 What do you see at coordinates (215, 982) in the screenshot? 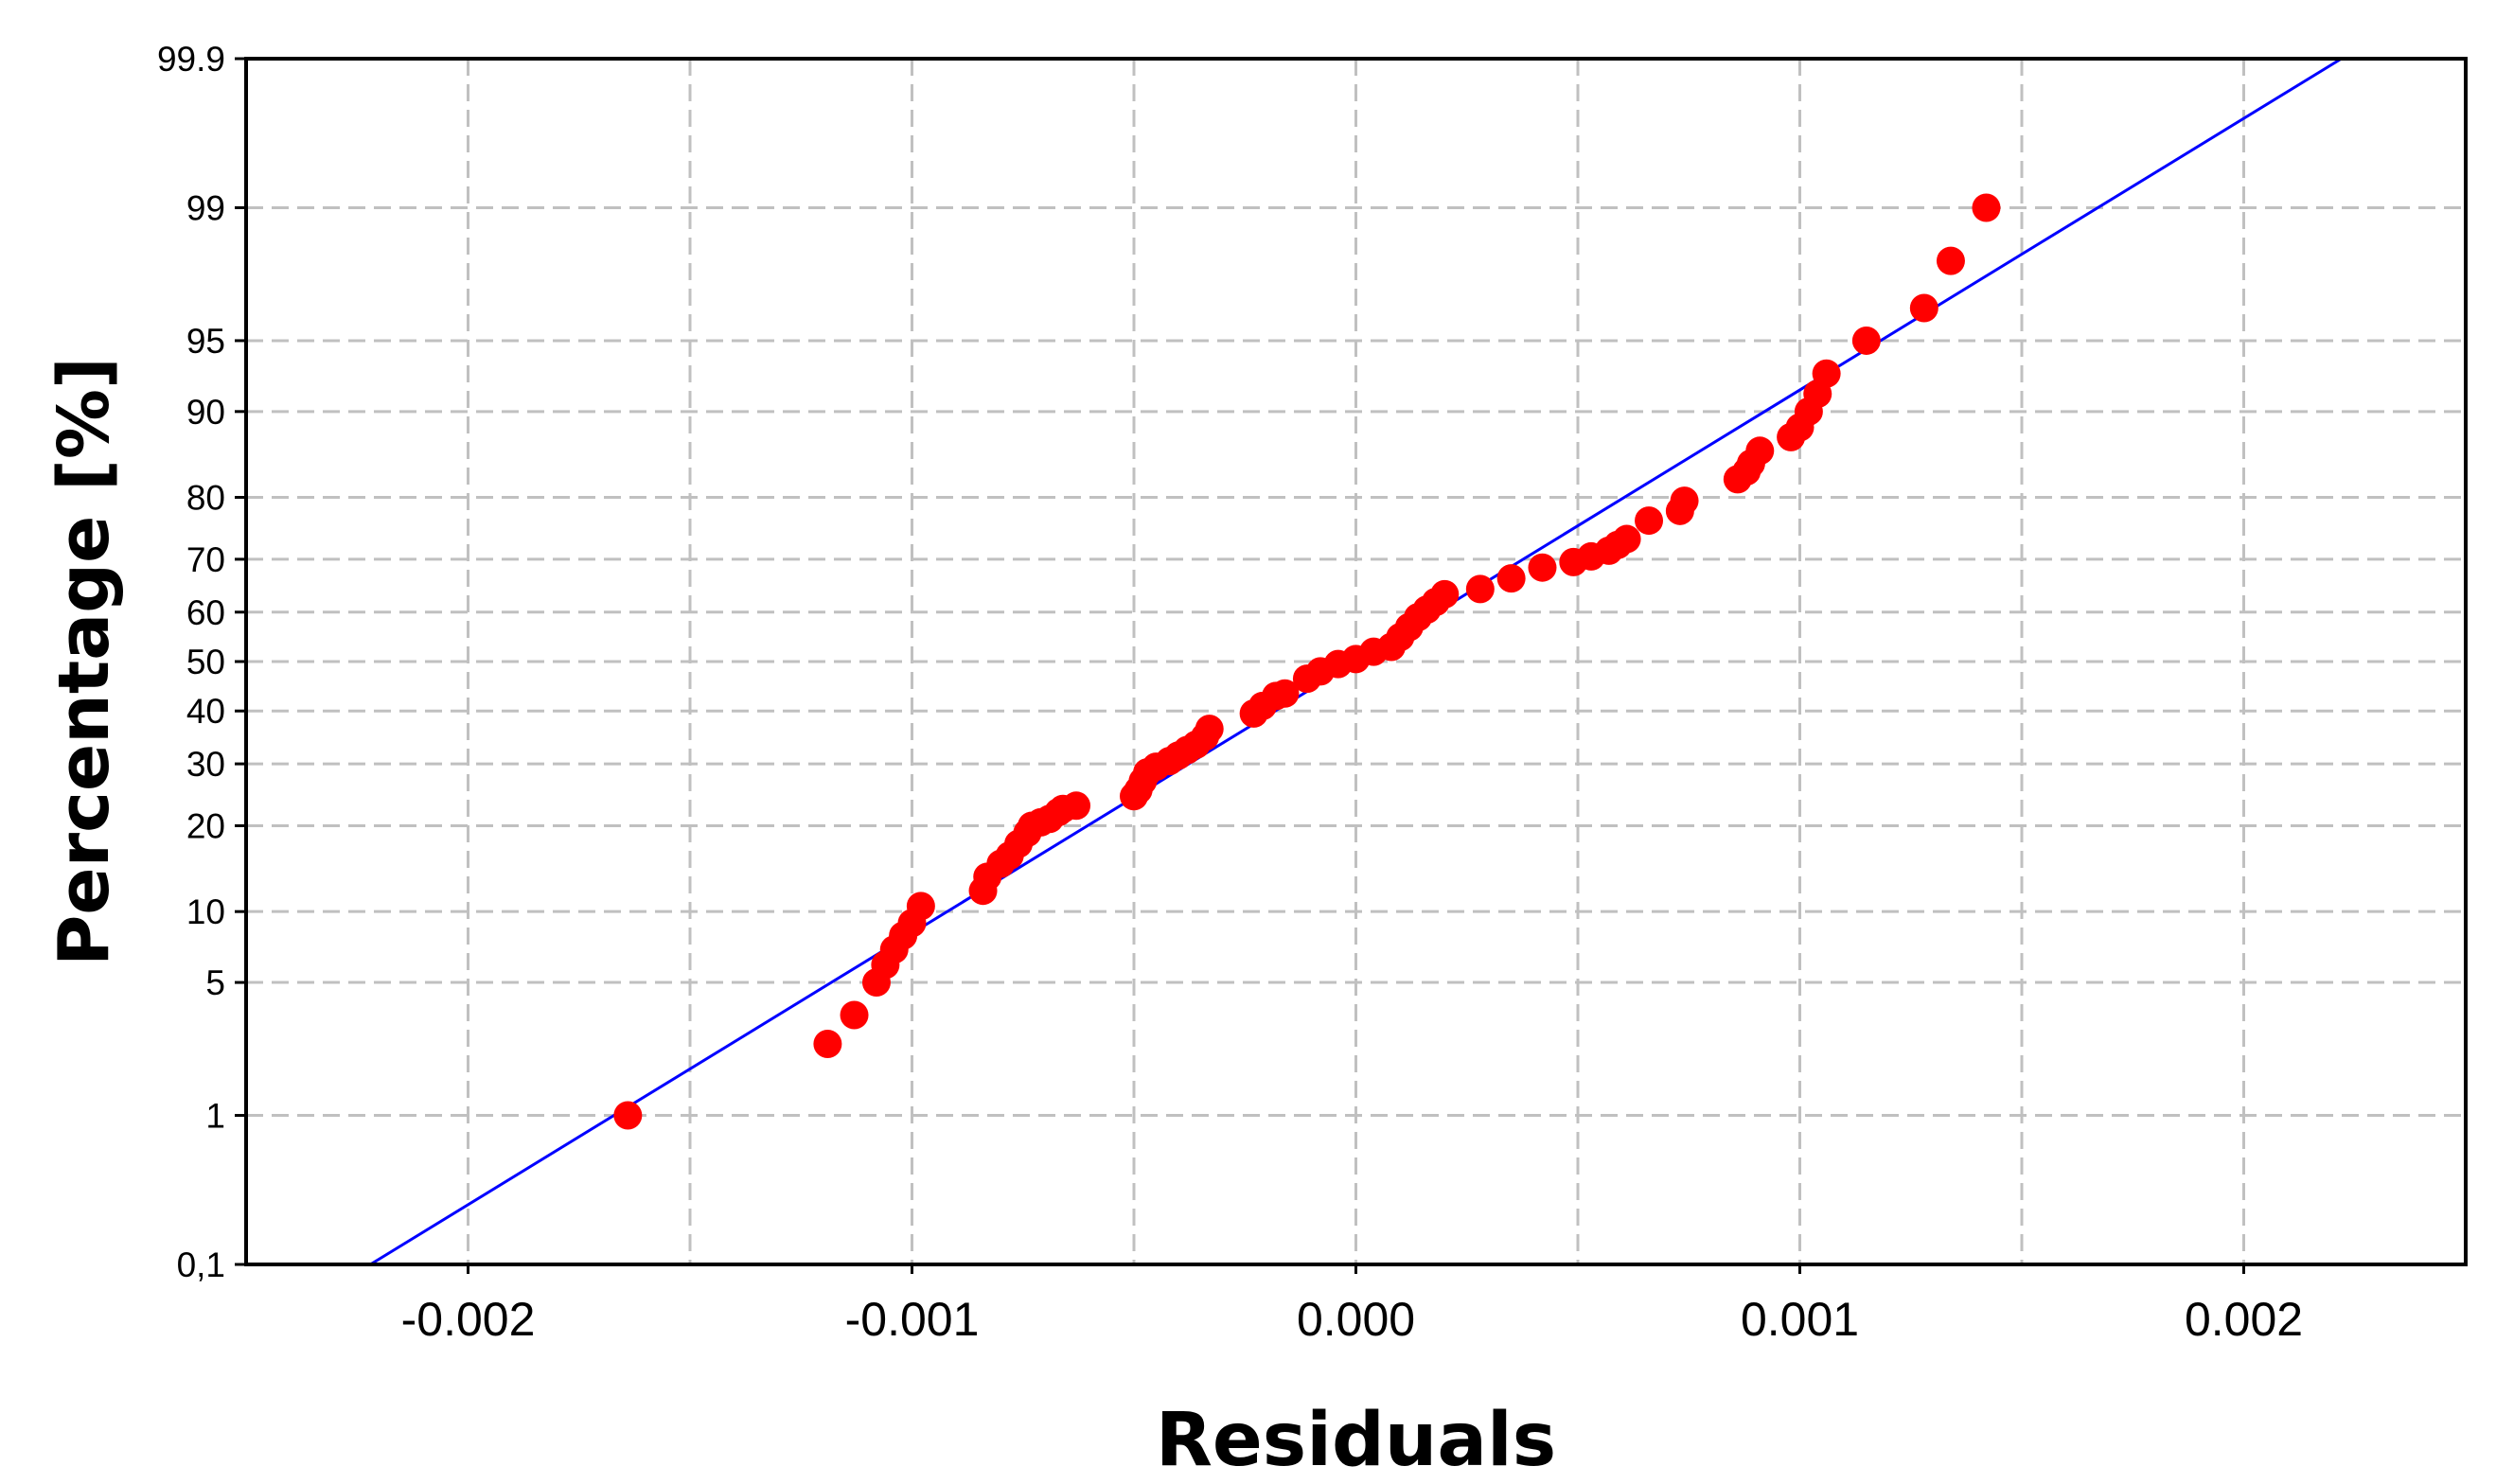
I see `y-tick-label: 5` at bounding box center [215, 982].